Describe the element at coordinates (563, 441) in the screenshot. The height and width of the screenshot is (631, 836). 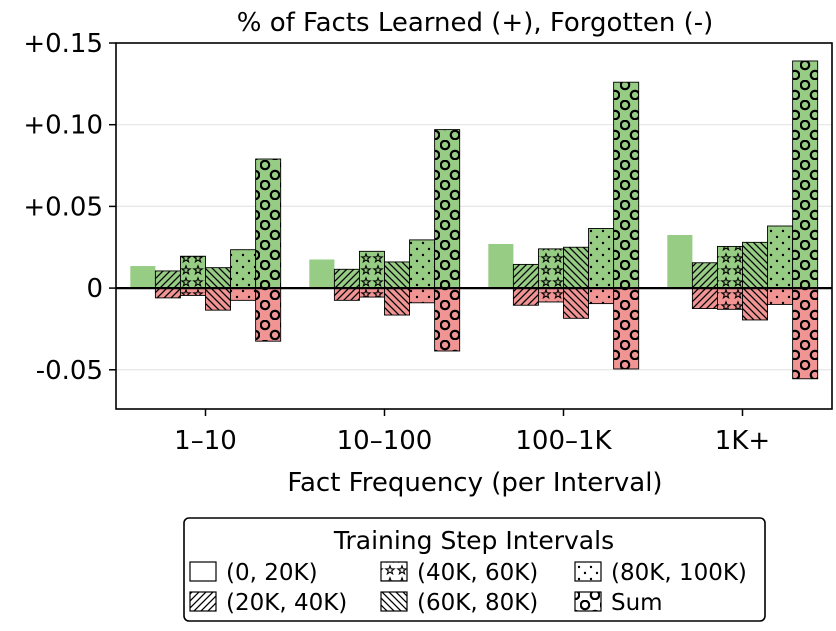
I see `x-tick-label: 100–1K` at that location.